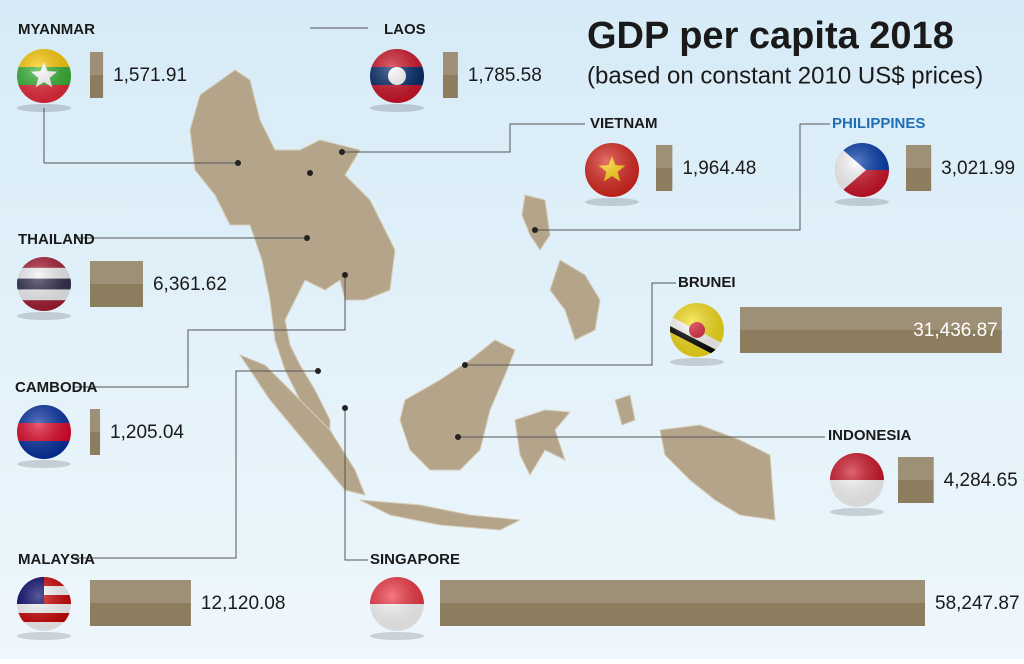 This screenshot has width=1024, height=664. I want to click on subtitle: (based on constant 2010 US$ prices), so click(785, 75).